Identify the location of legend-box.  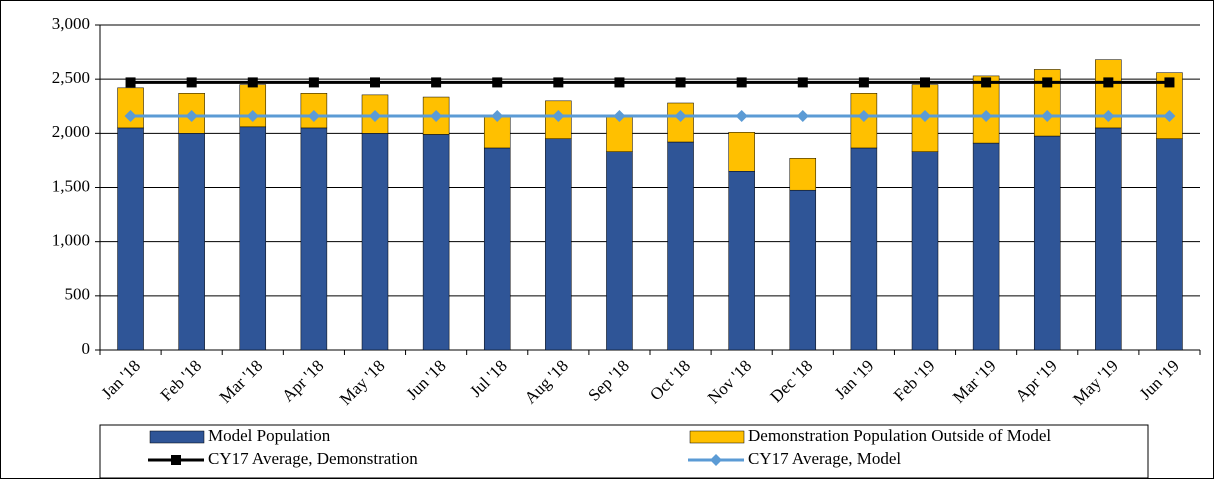
(624, 451).